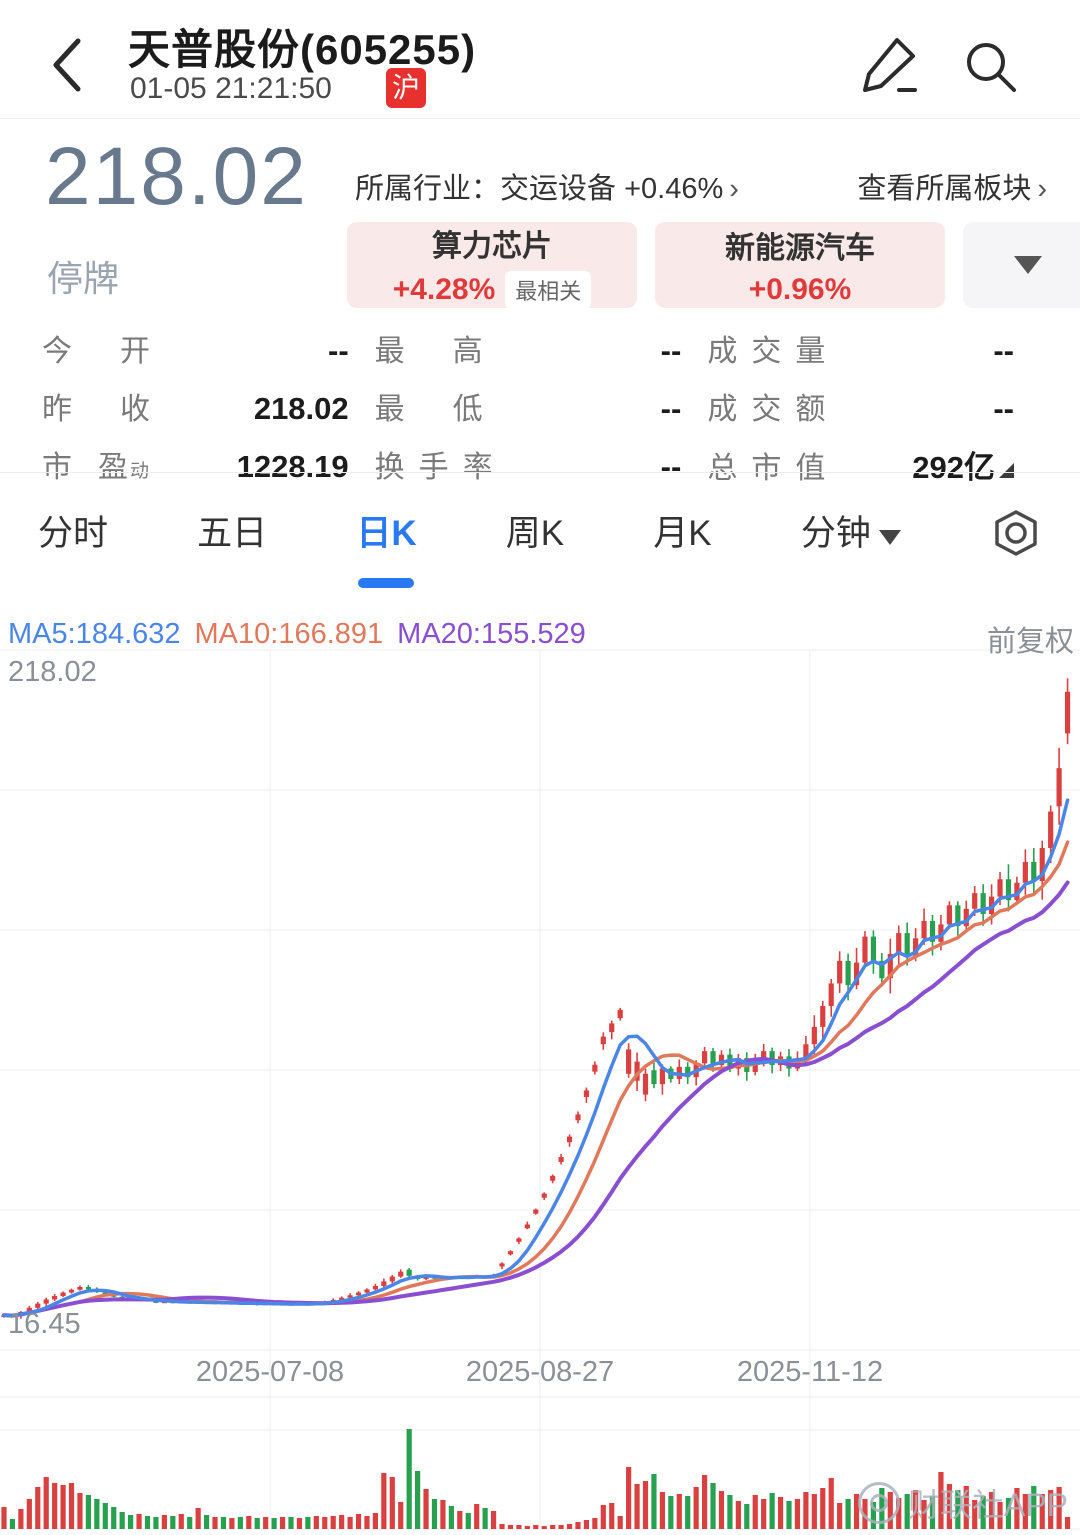 The width and height of the screenshot is (1080, 1535). I want to click on market-badge: 沪, so click(406, 88).